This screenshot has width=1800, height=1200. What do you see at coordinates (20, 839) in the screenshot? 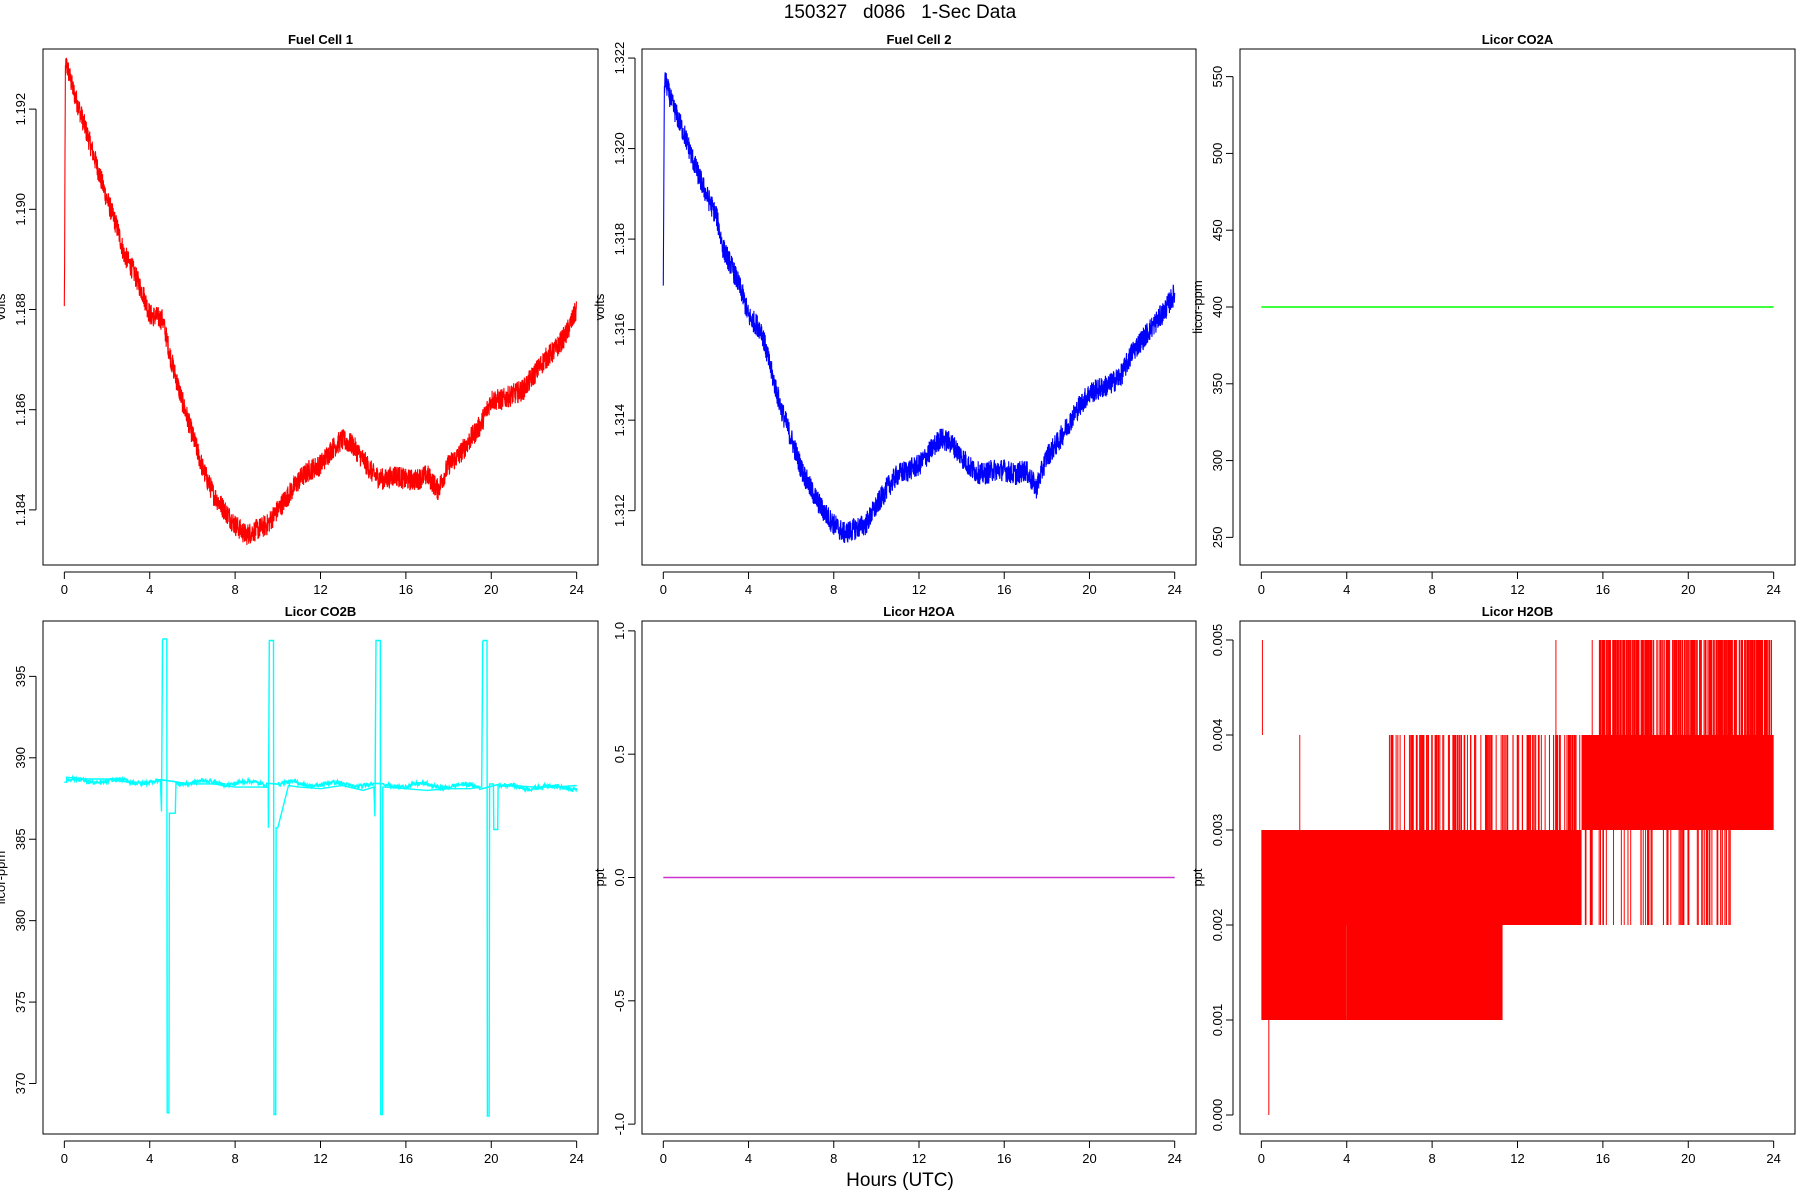
I see `y-tick-label: 385` at bounding box center [20, 839].